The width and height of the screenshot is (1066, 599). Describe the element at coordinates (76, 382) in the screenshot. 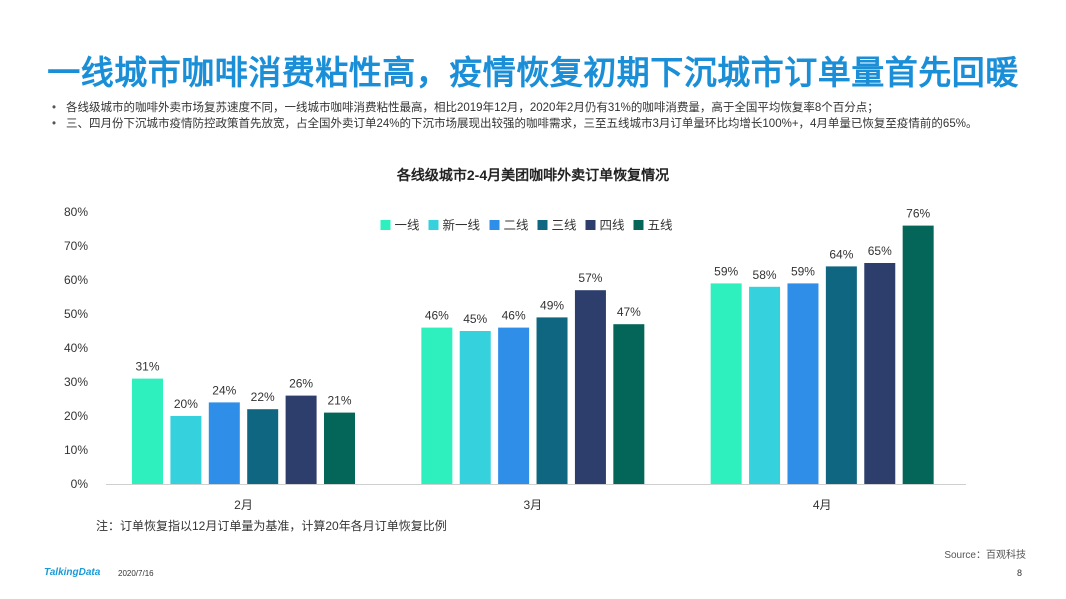

I see `y-tick-label: 30%` at that location.